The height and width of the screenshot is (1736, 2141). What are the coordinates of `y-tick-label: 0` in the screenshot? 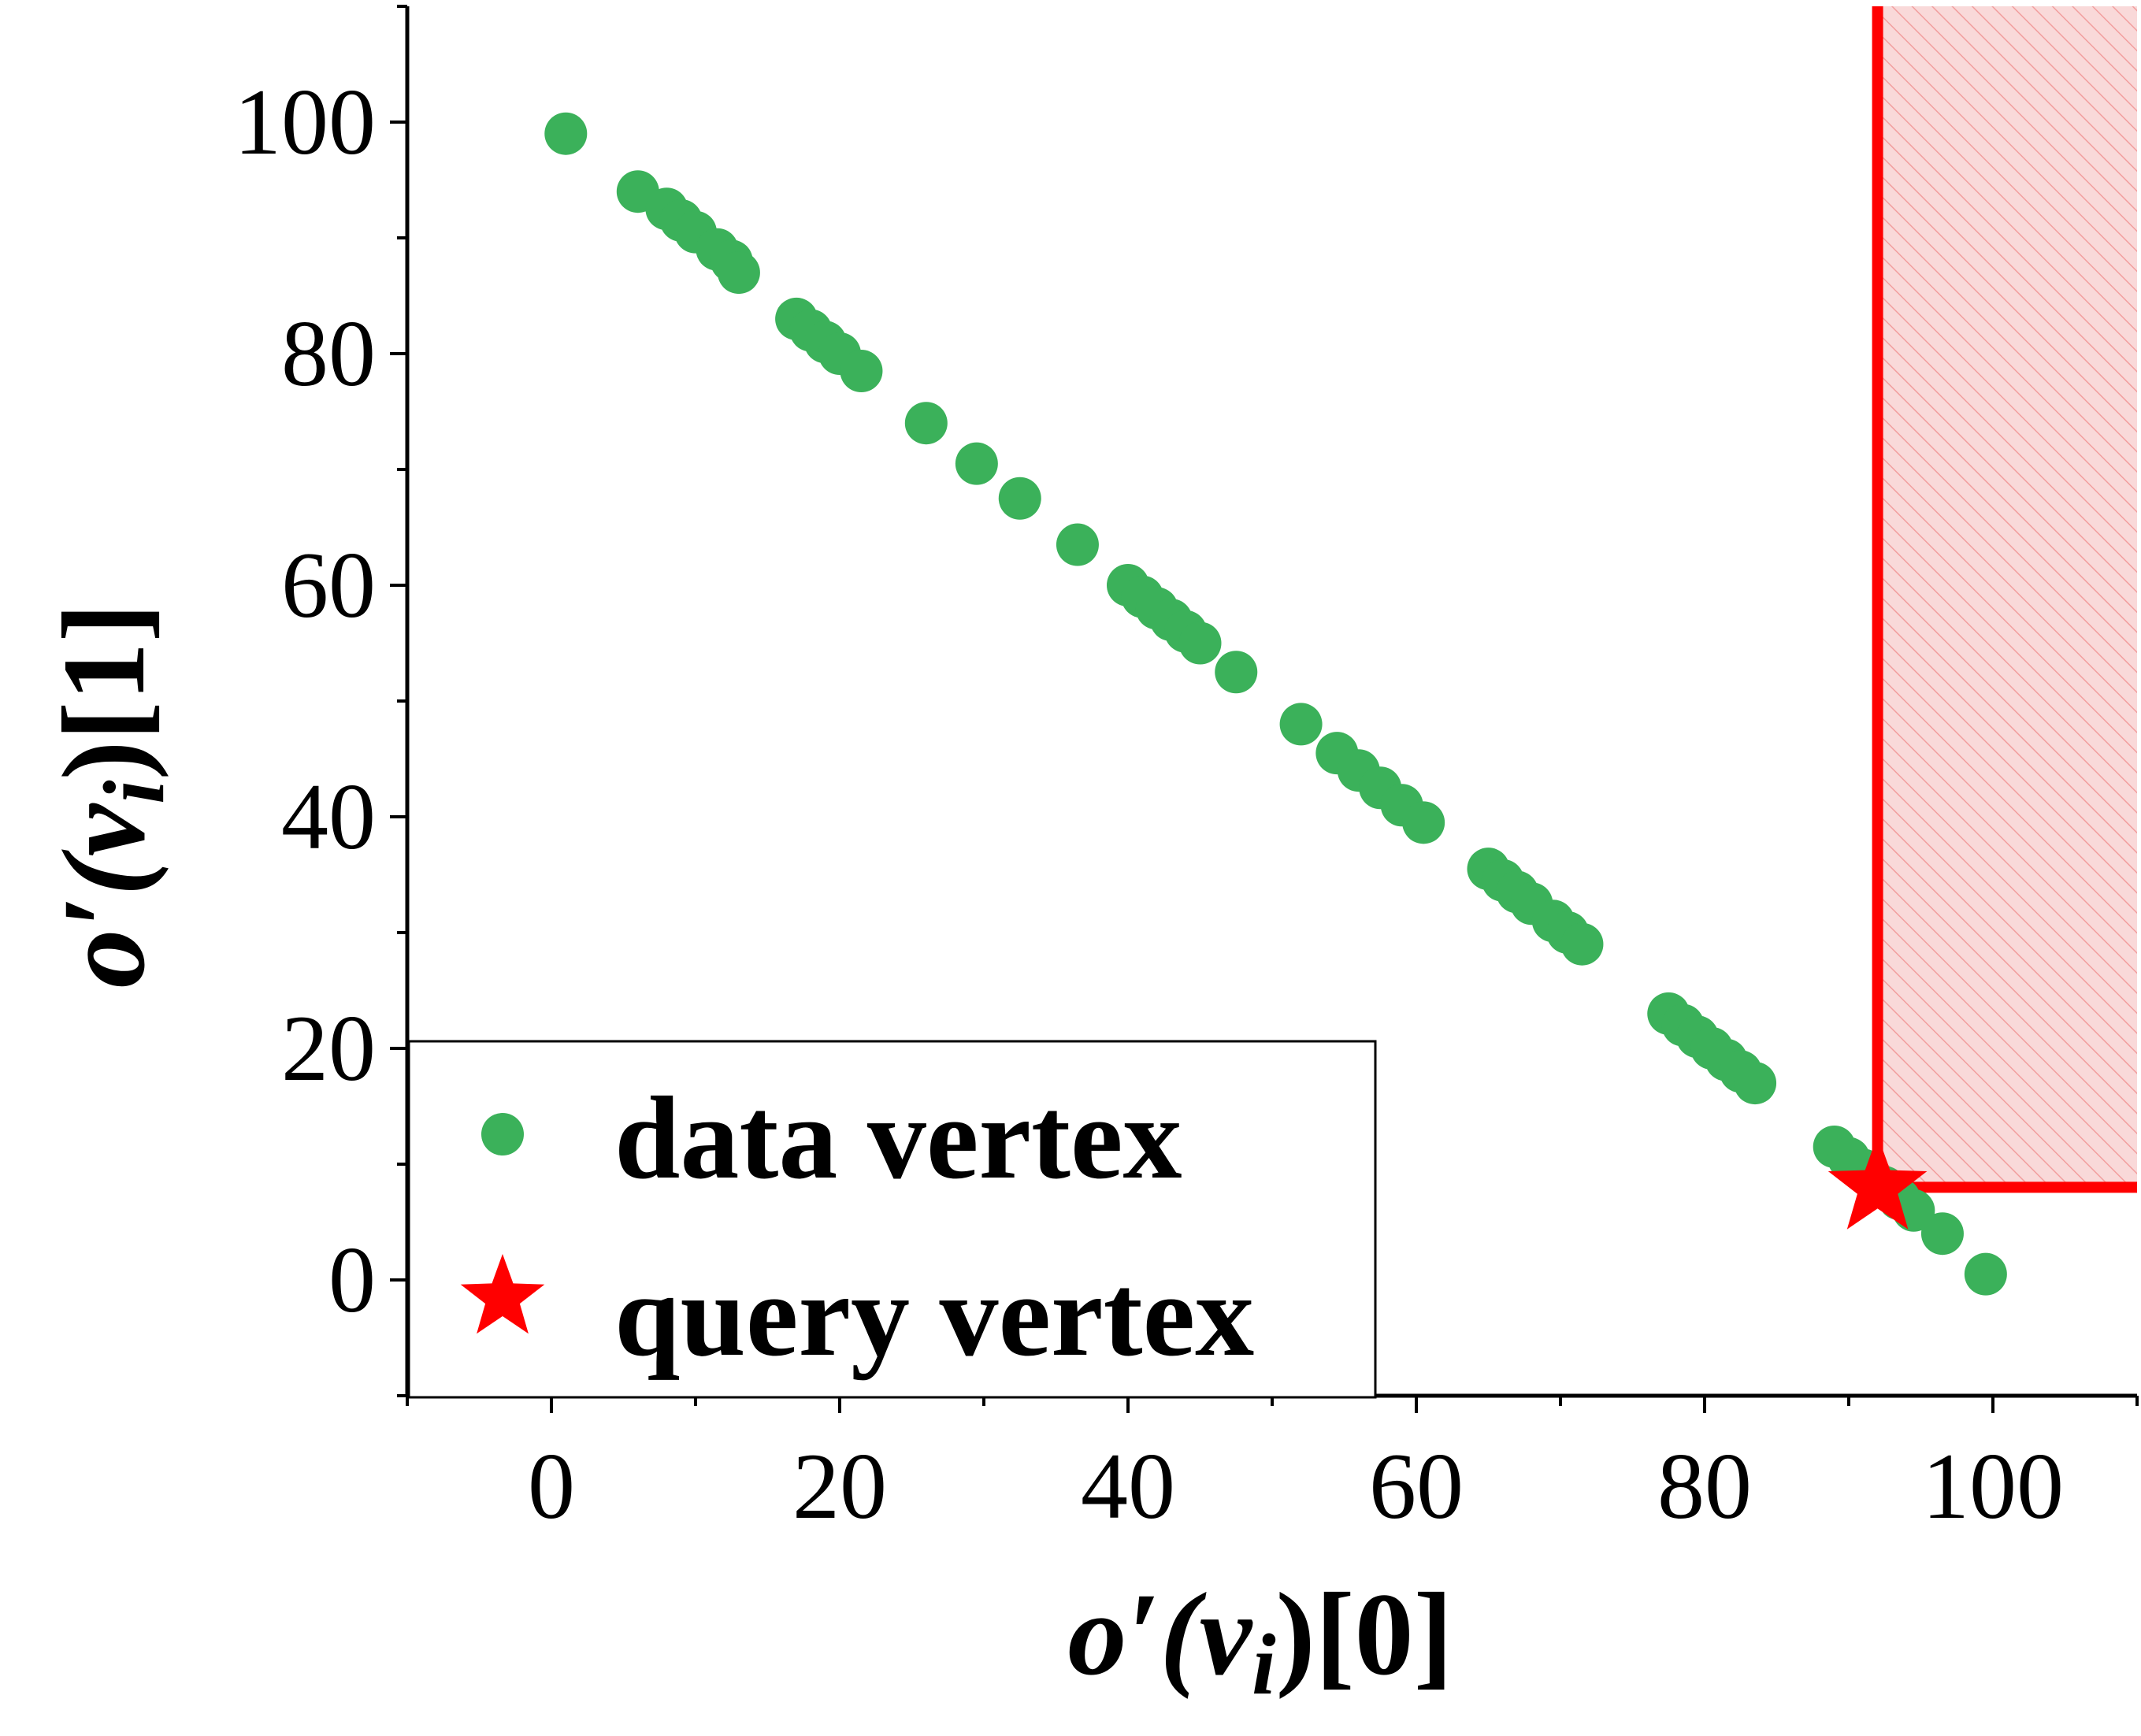 It's located at (352, 1280).